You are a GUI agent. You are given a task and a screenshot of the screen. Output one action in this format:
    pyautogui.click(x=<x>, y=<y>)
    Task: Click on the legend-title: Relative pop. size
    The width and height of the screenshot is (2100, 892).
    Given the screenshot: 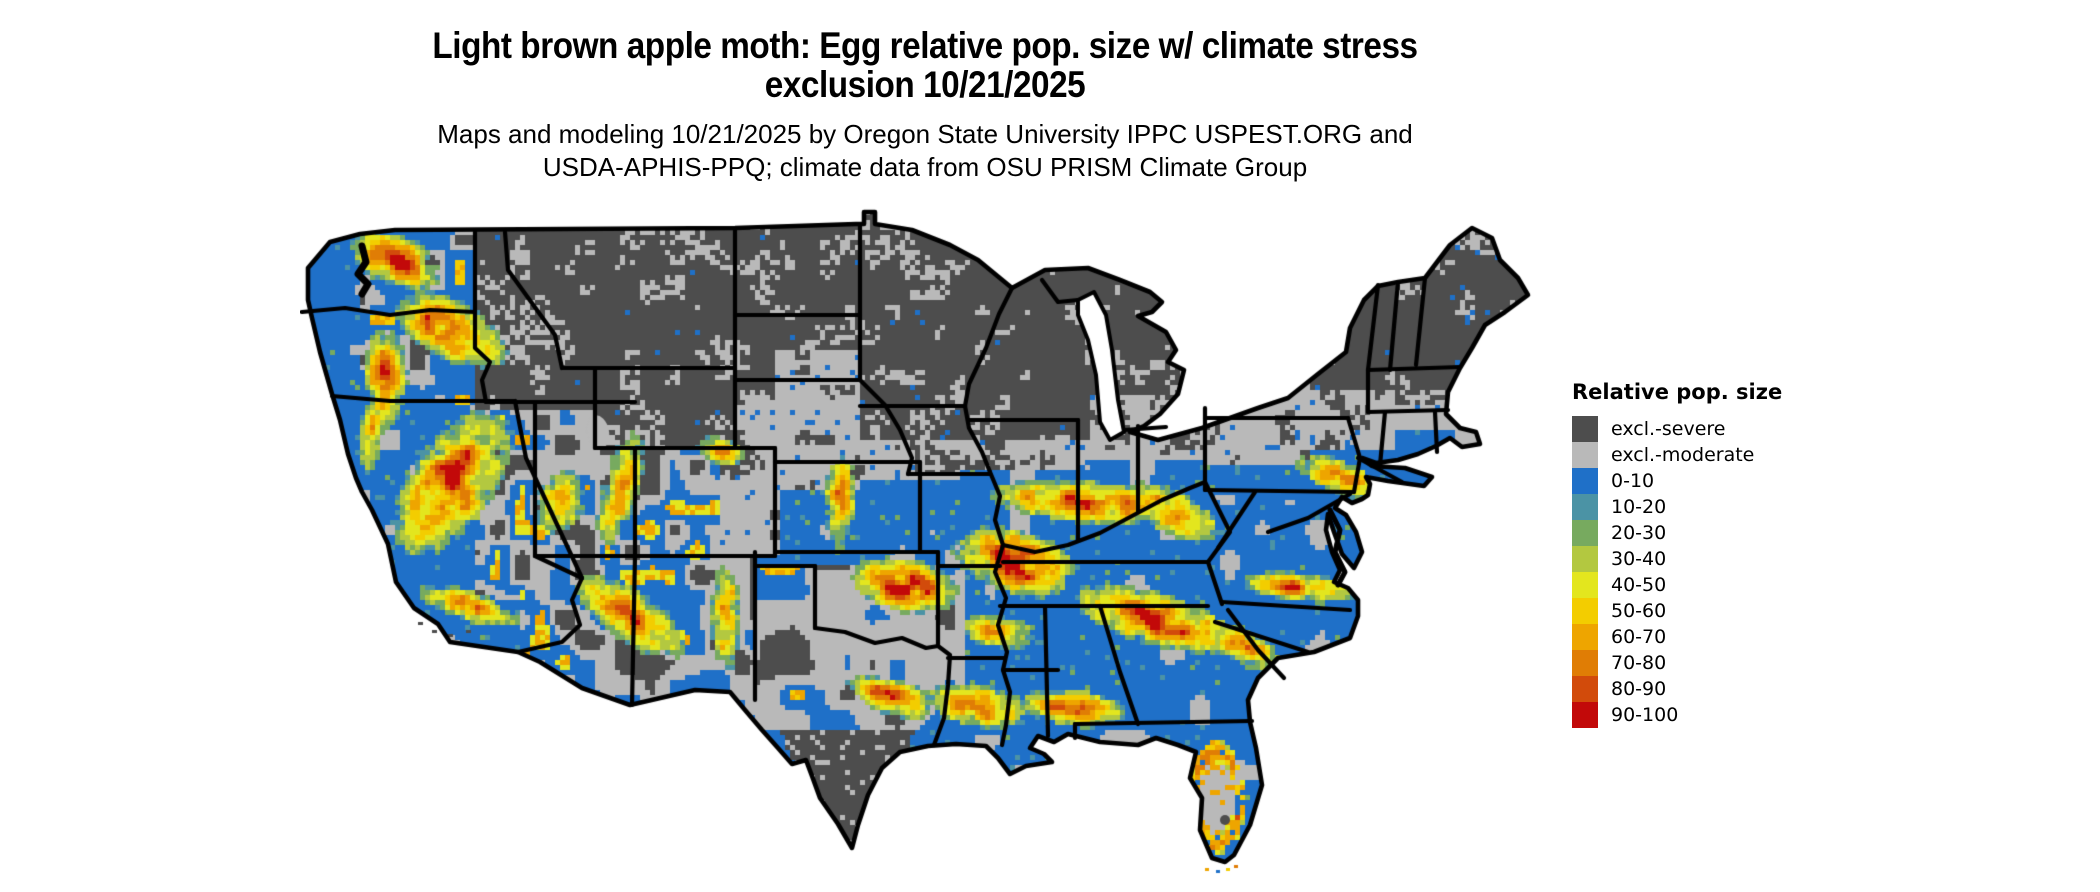 What is the action you would take?
    pyautogui.click(x=1677, y=392)
    